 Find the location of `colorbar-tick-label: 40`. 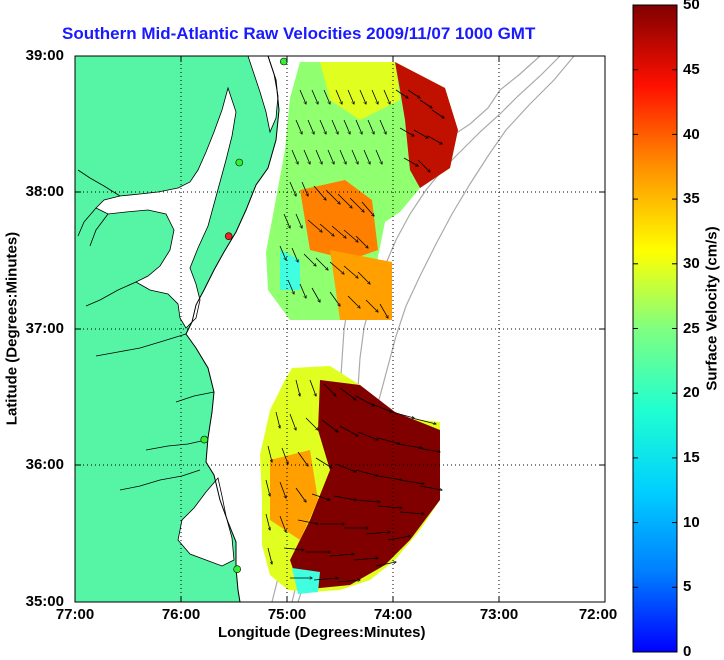

colorbar-tick-label: 40 is located at coordinates (691, 134).